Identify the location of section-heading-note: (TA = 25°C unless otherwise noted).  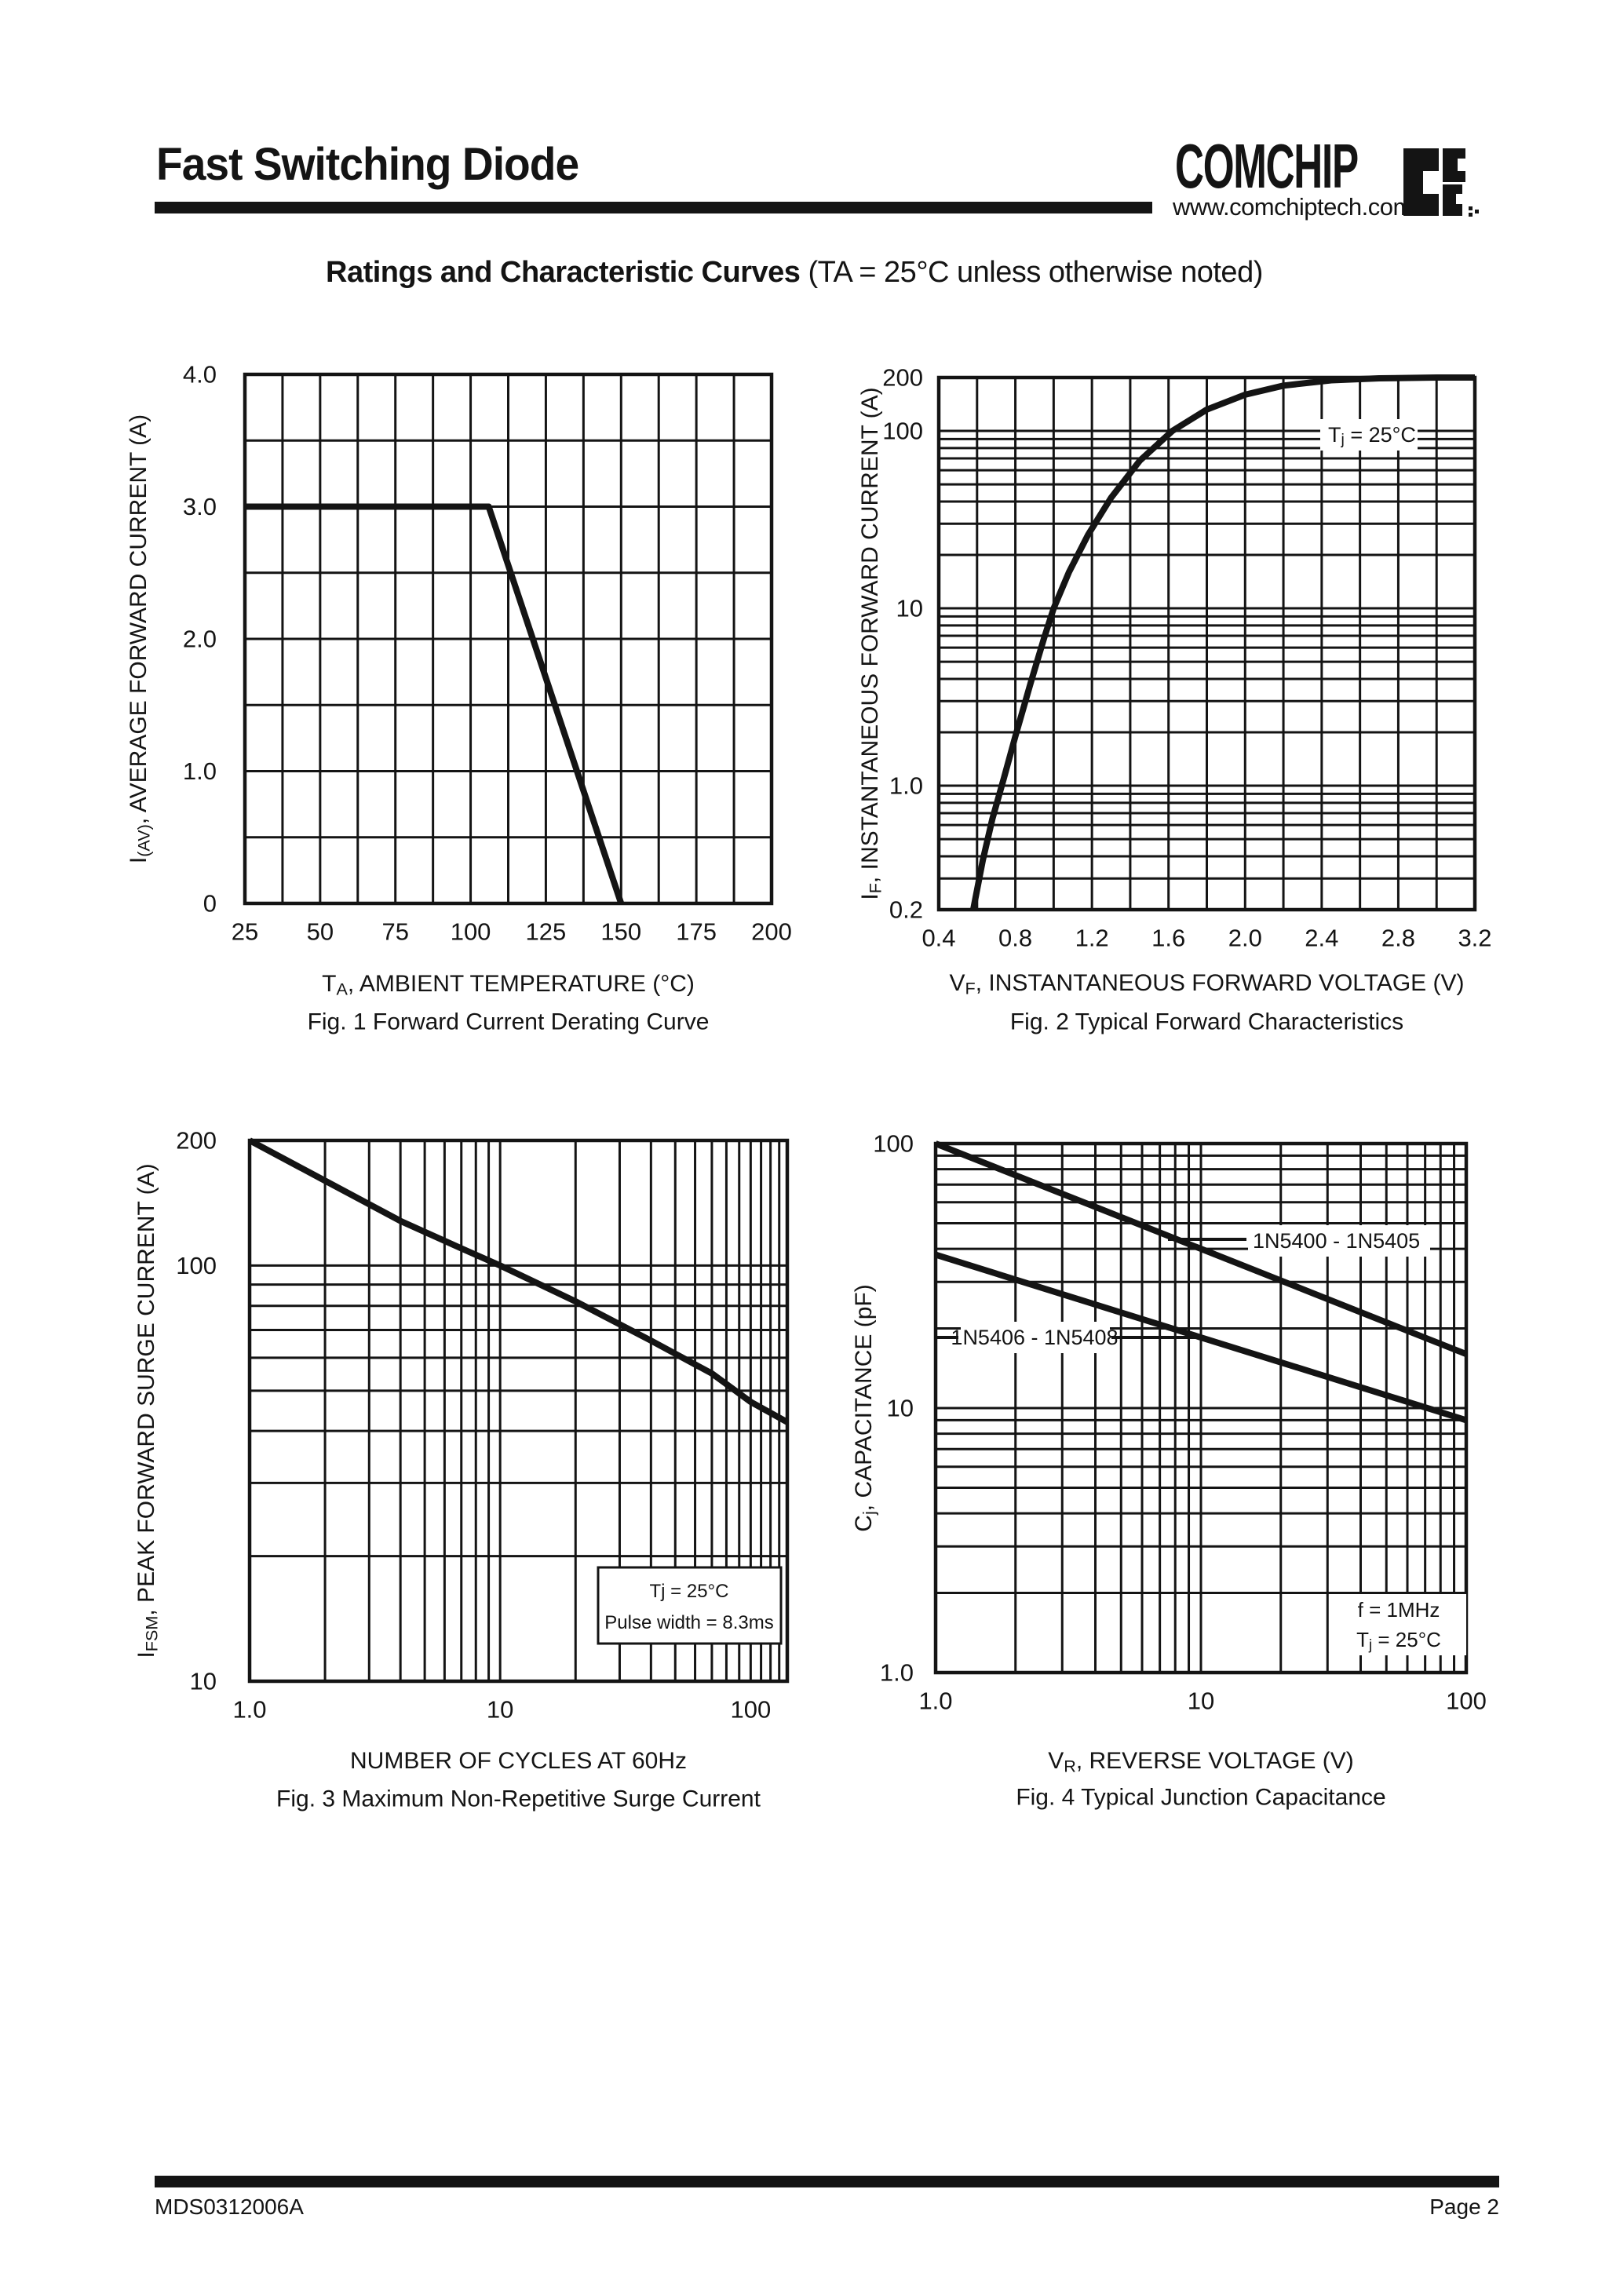
(1031, 272).